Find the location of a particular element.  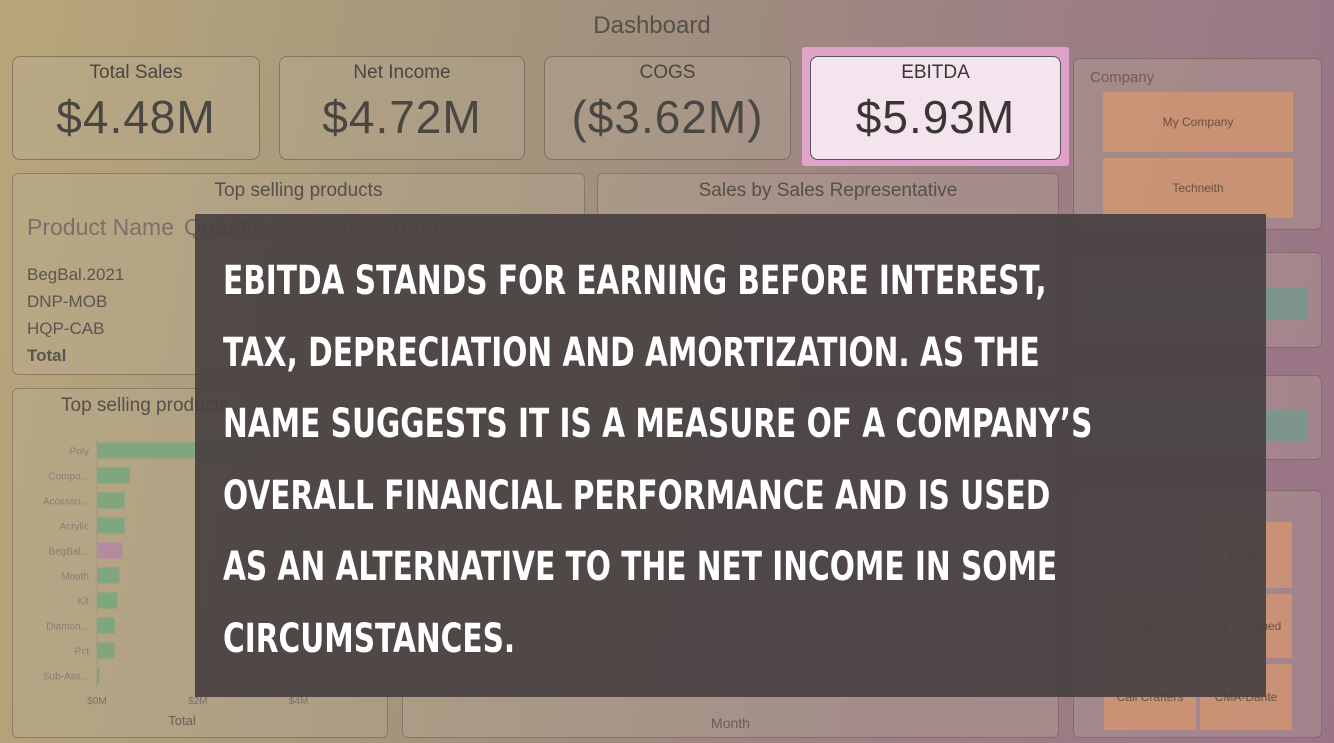

x-axis-label: Month is located at coordinates (730, 723).